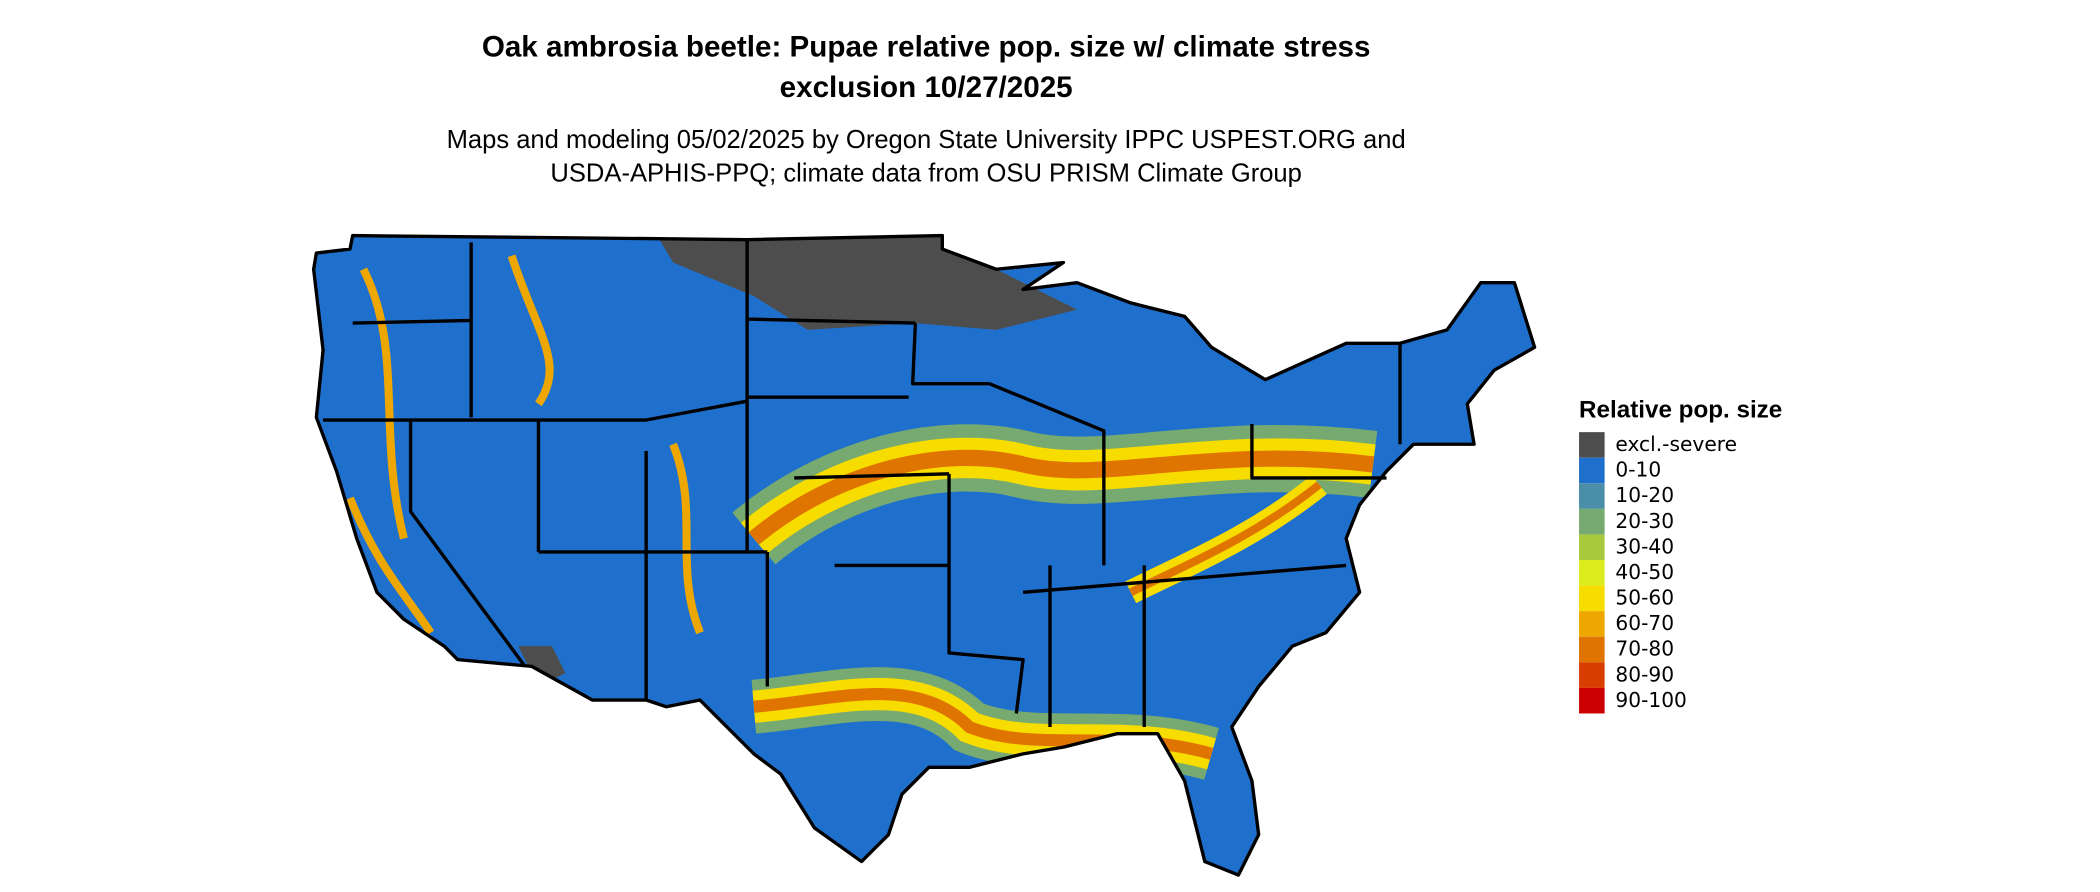  Describe the element at coordinates (1644, 649) in the screenshot. I see `legend-label: 70-80` at that location.